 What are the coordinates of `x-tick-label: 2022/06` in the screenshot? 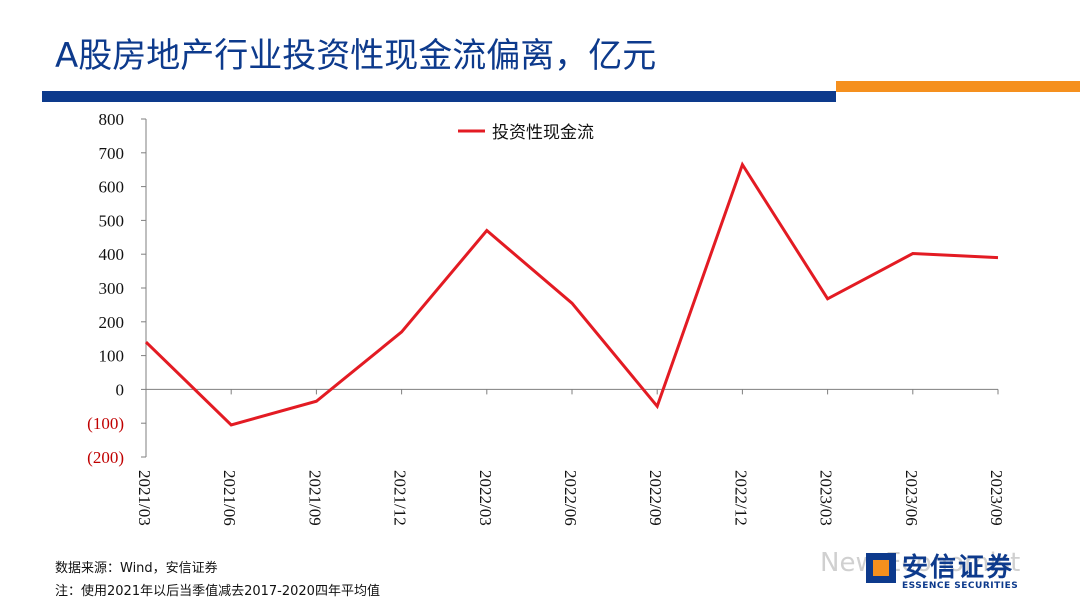 It's located at (570, 498).